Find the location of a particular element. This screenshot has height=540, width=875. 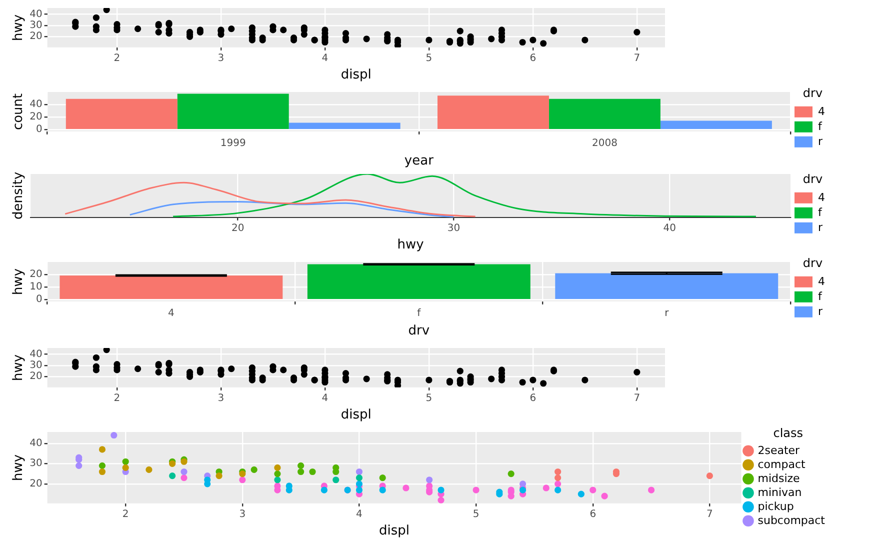

x-tick-label: 30 is located at coordinates (453, 228).